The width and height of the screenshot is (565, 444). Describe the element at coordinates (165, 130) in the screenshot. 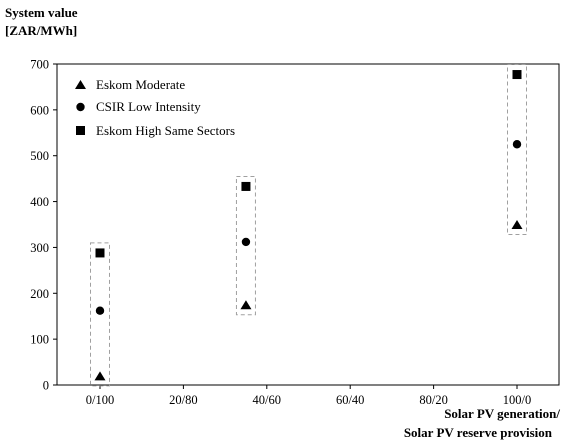

I see `legend-label-eskom-high-same-sectors: Eskom High Same Sectors` at that location.